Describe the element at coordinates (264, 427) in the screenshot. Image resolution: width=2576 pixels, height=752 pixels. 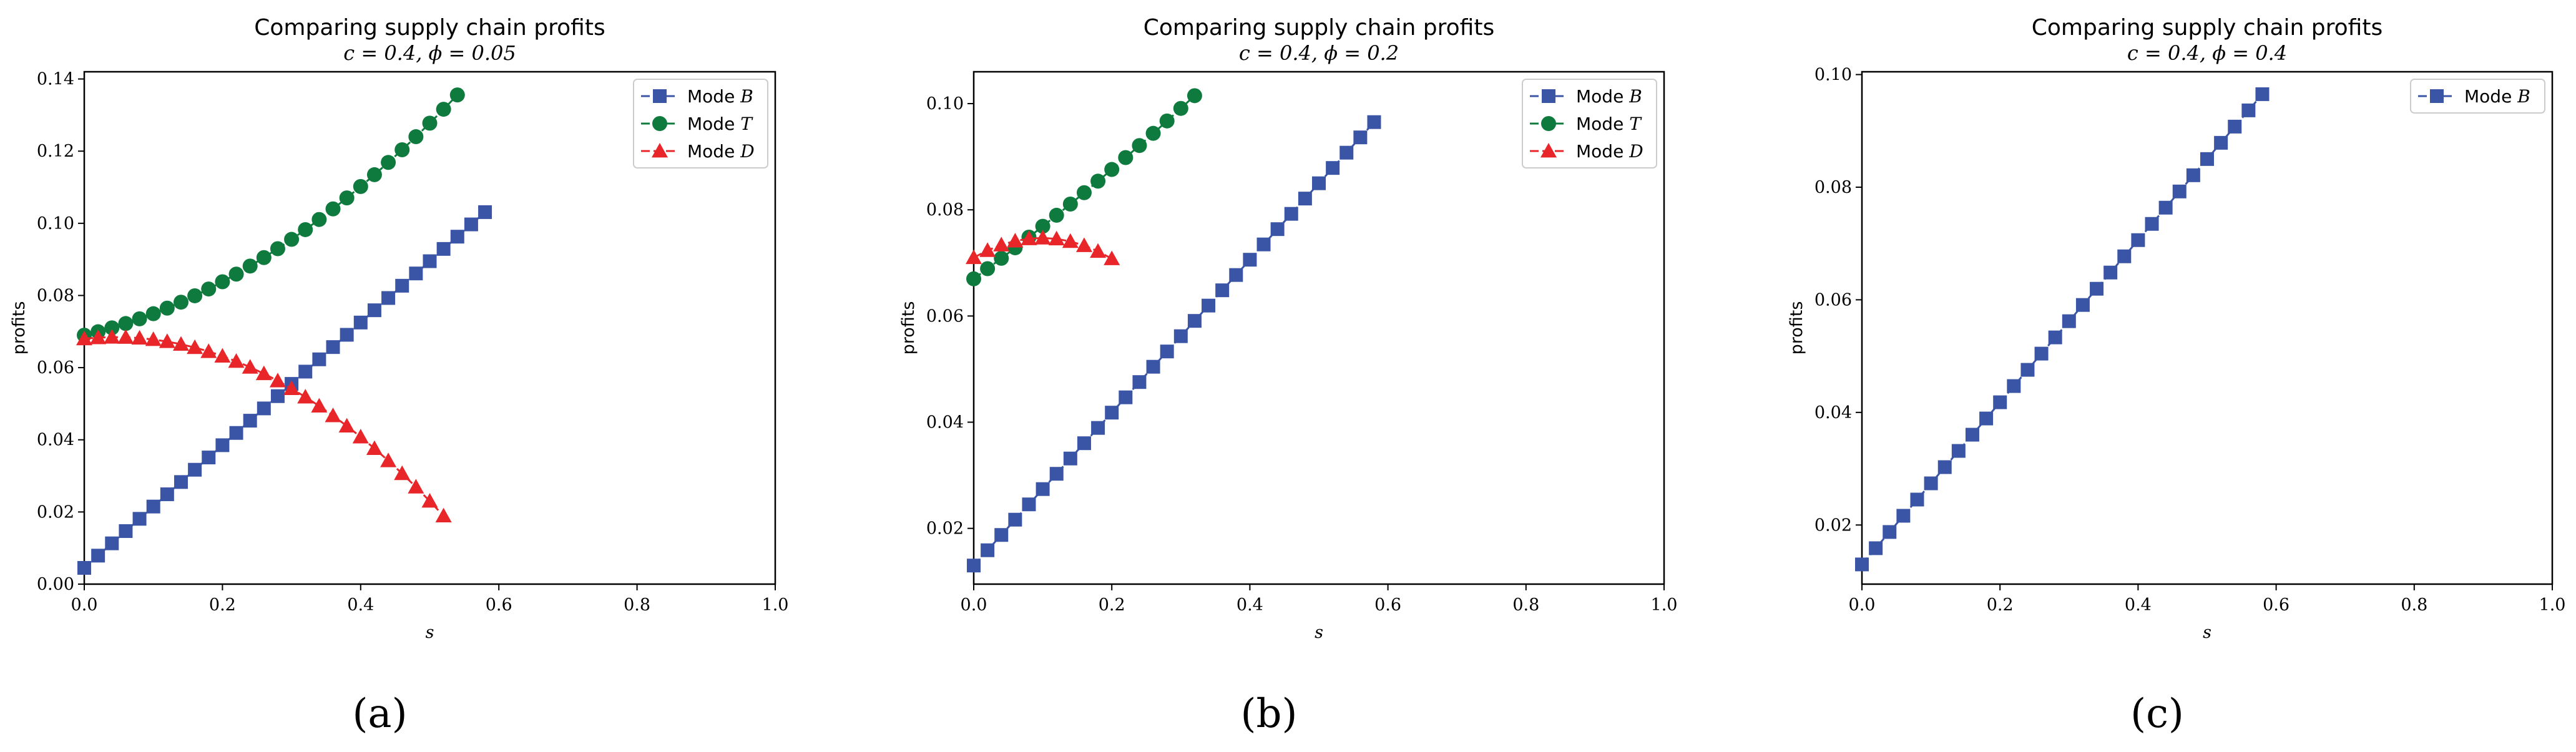
I see `series-line` at that location.